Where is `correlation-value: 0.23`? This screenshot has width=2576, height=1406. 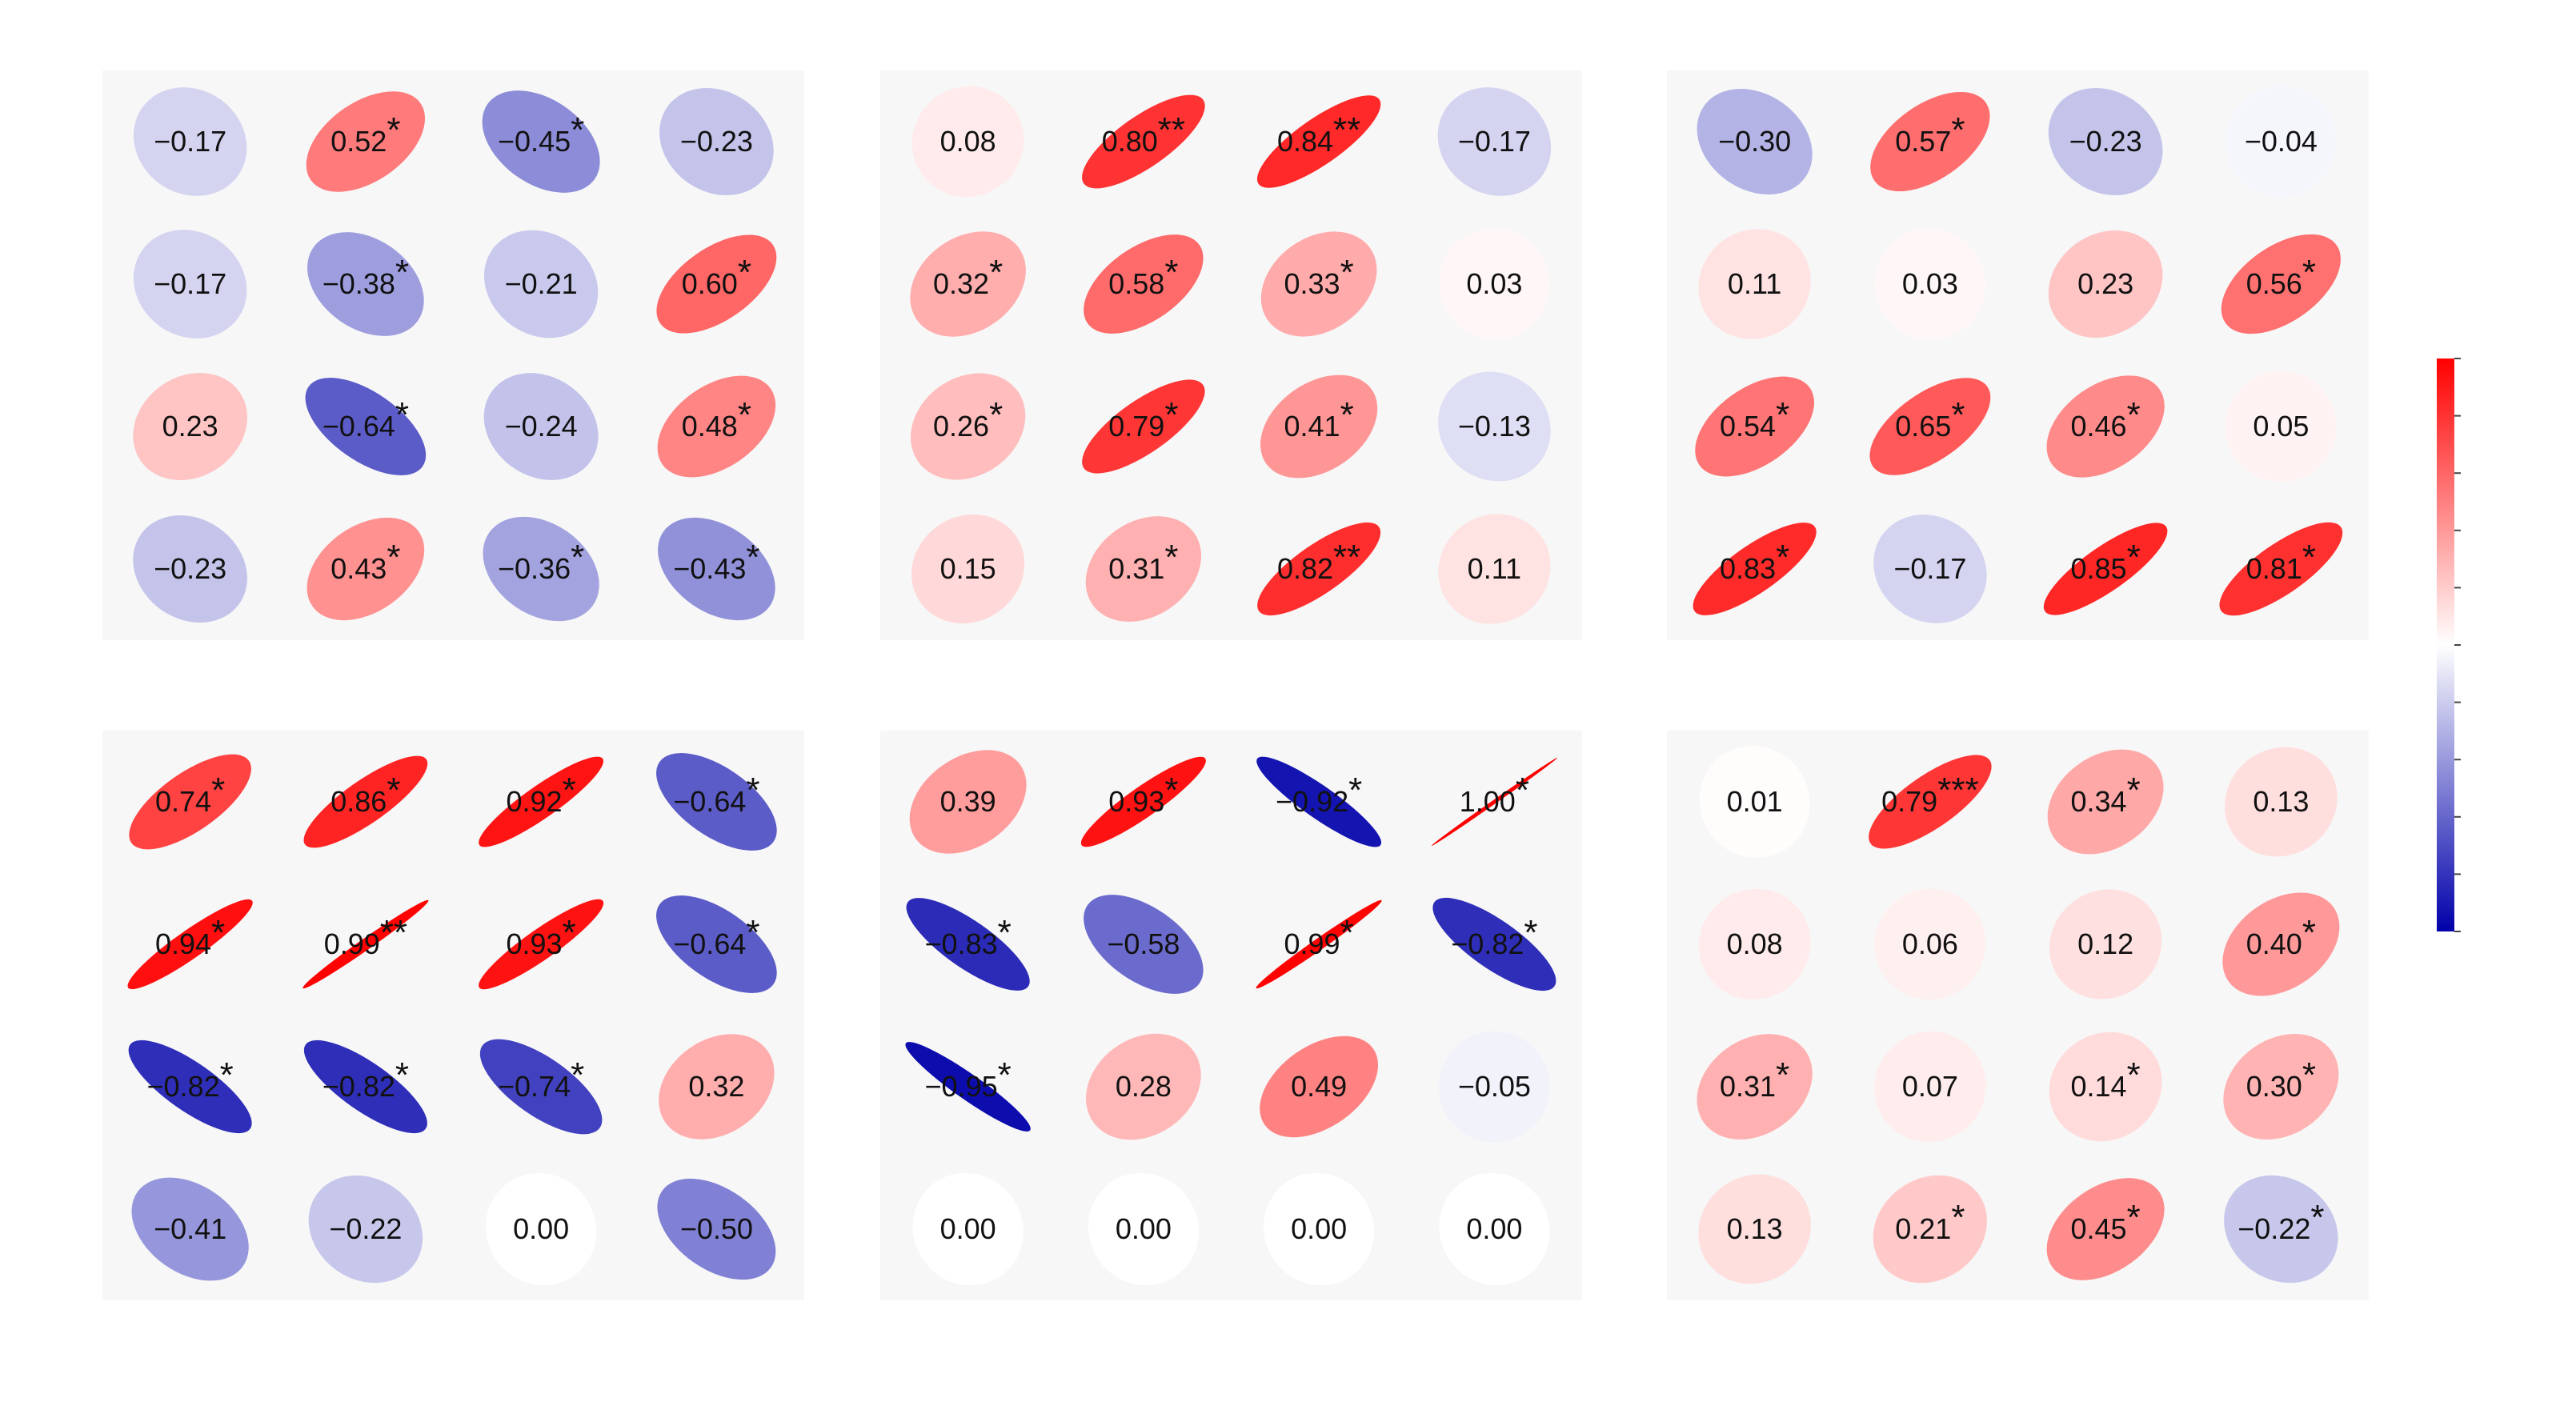 correlation-value: 0.23 is located at coordinates (2105, 284).